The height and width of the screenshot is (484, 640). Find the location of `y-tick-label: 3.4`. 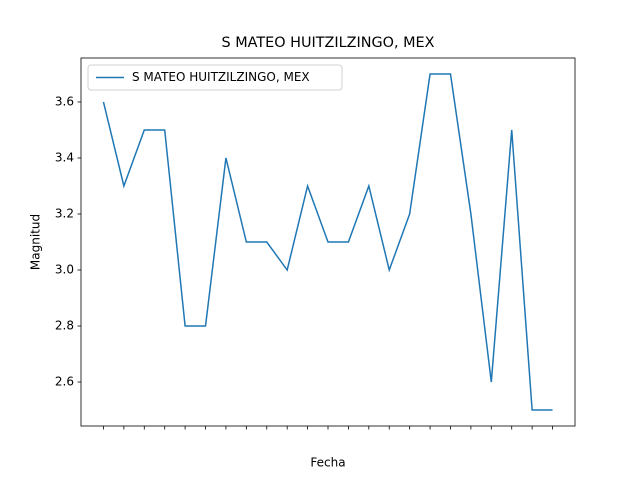

y-tick-label: 3.4 is located at coordinates (64, 157).